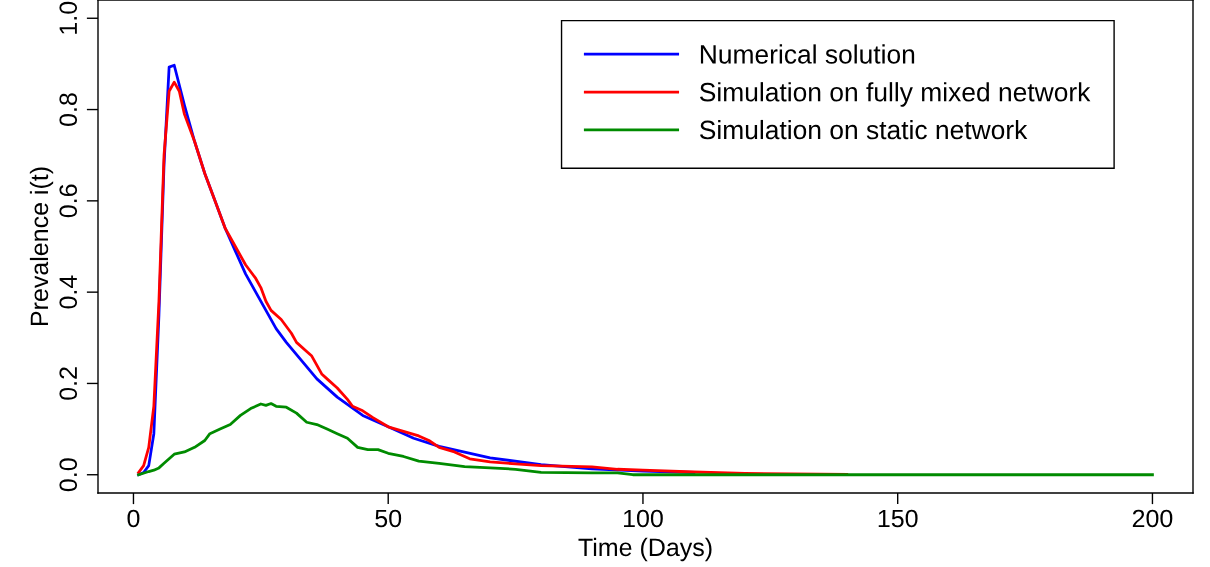 The image size is (1210, 567). What do you see at coordinates (68, 383) in the screenshot?
I see `y-tick-label: 0.2` at bounding box center [68, 383].